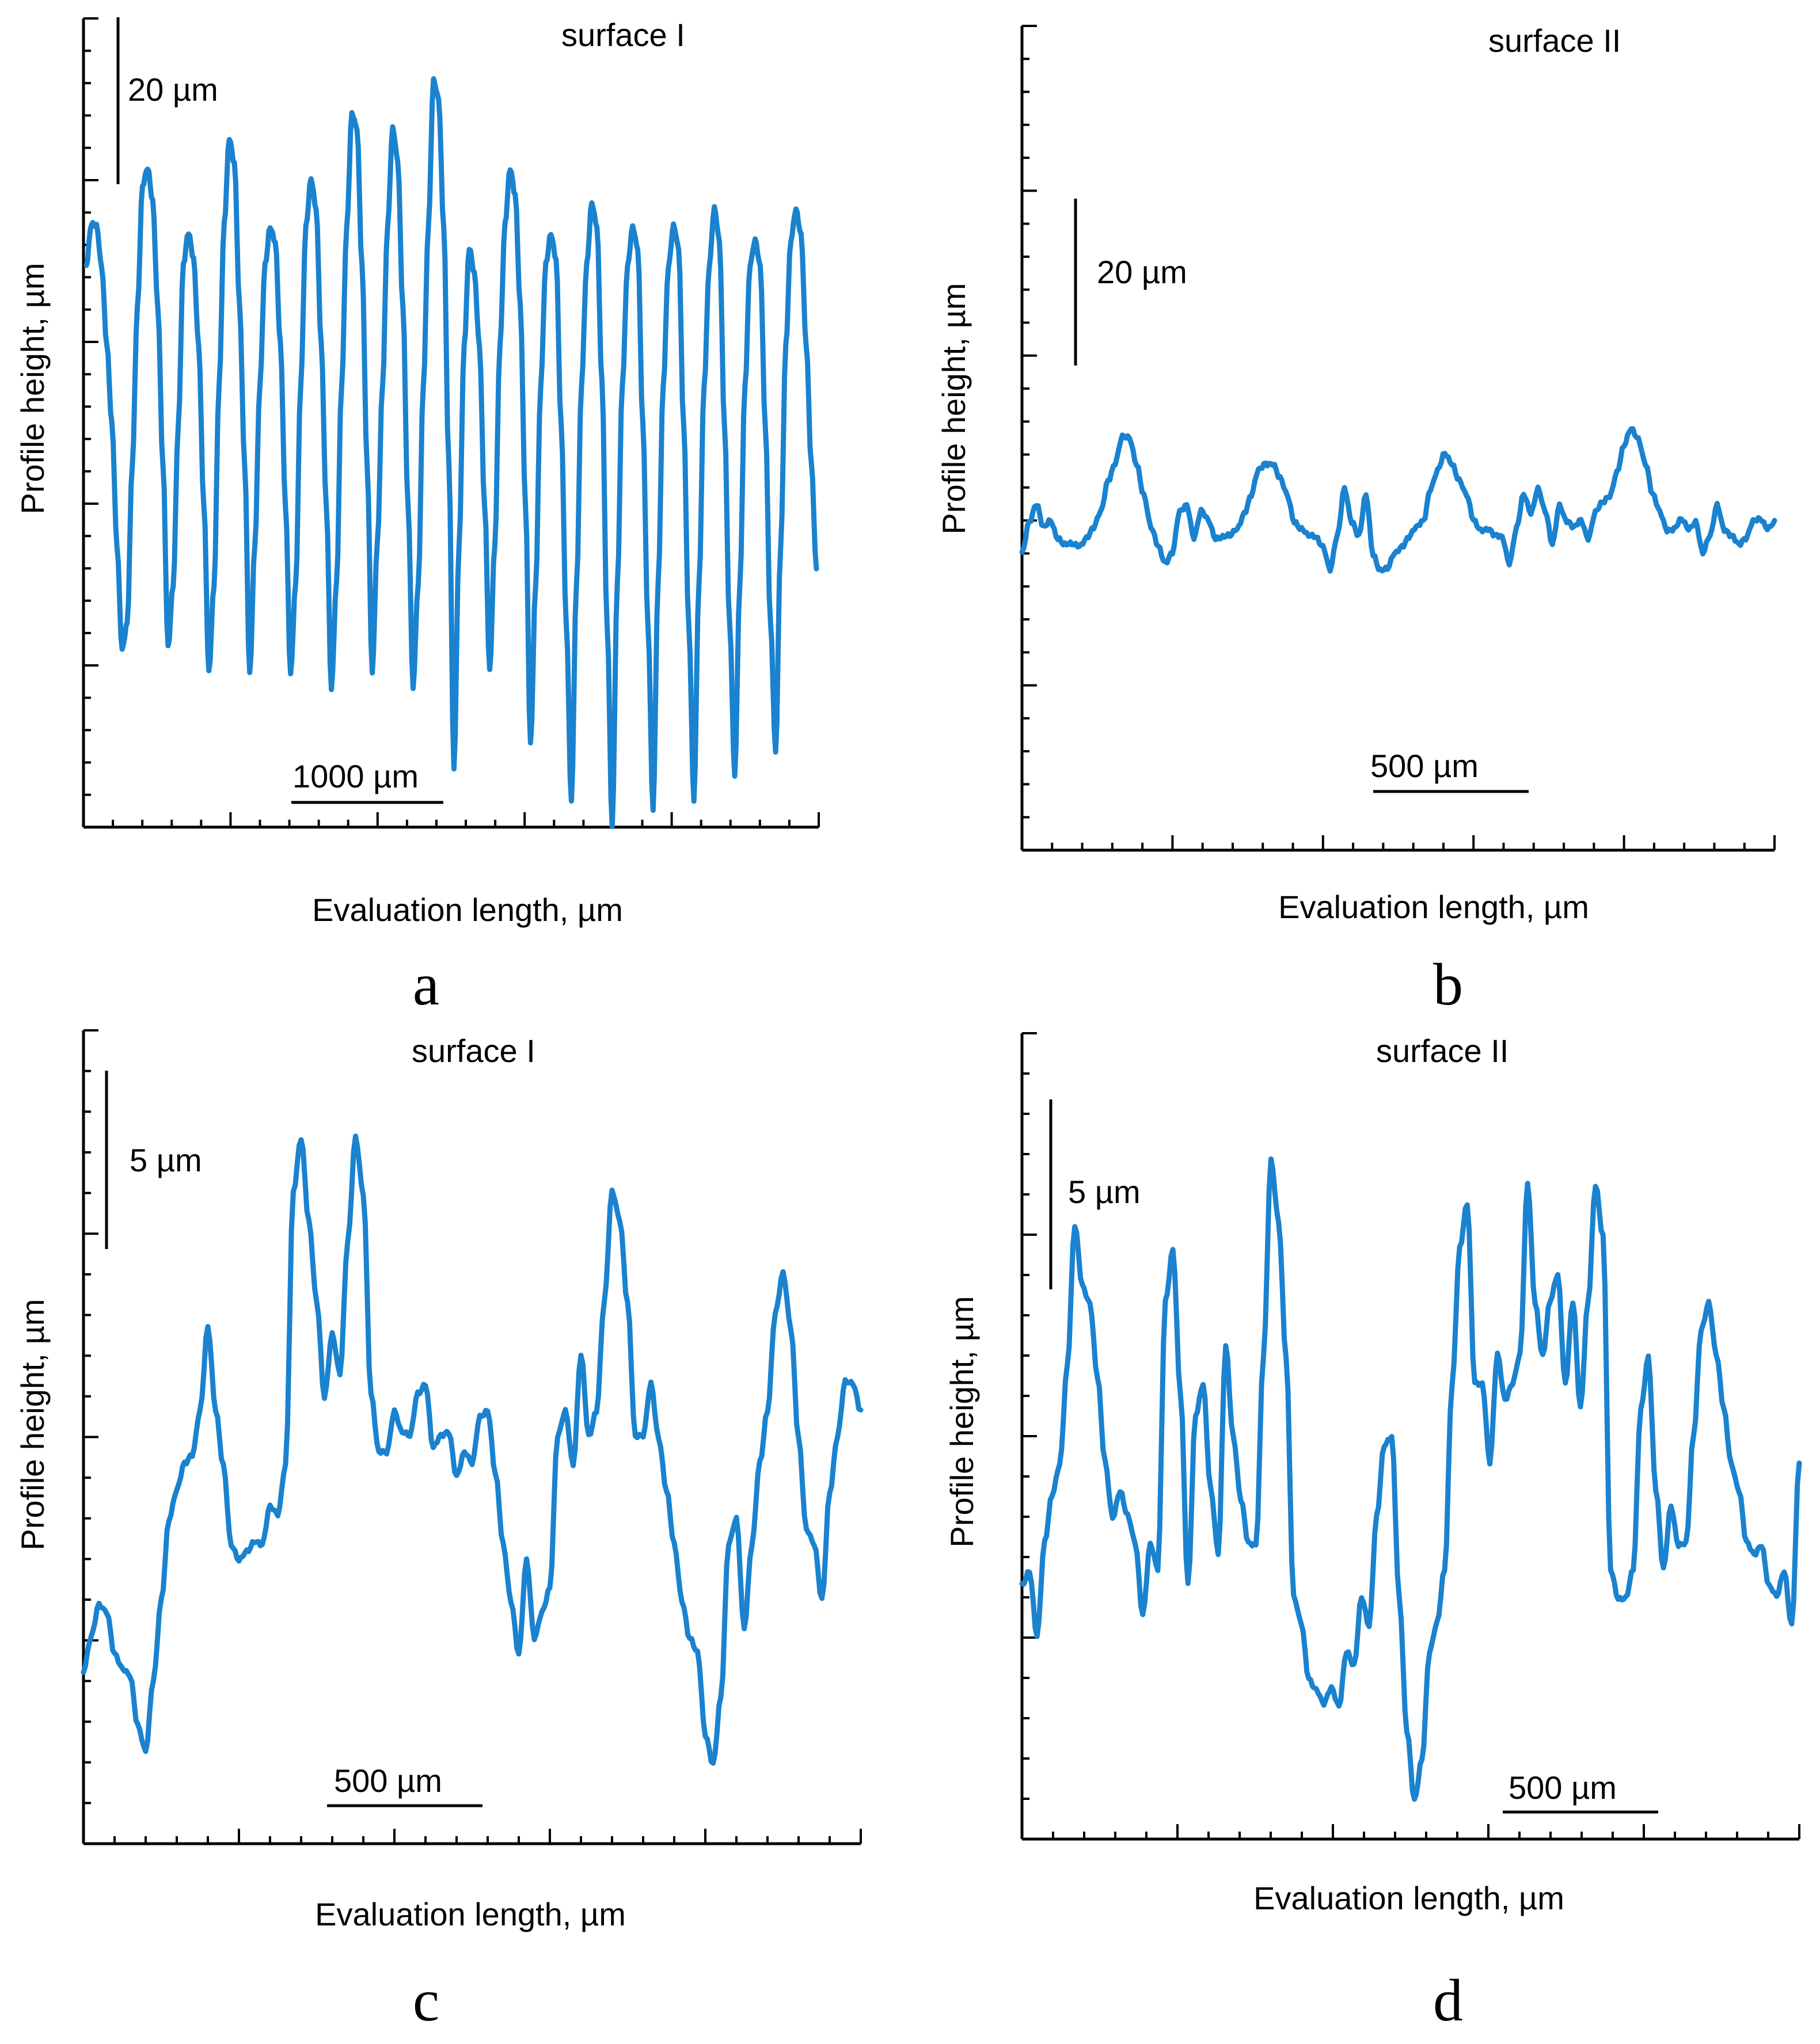 This screenshot has height=2044, width=1820. What do you see at coordinates (1029, 438) in the screenshot?
I see `panel-b-y-ticks` at bounding box center [1029, 438].